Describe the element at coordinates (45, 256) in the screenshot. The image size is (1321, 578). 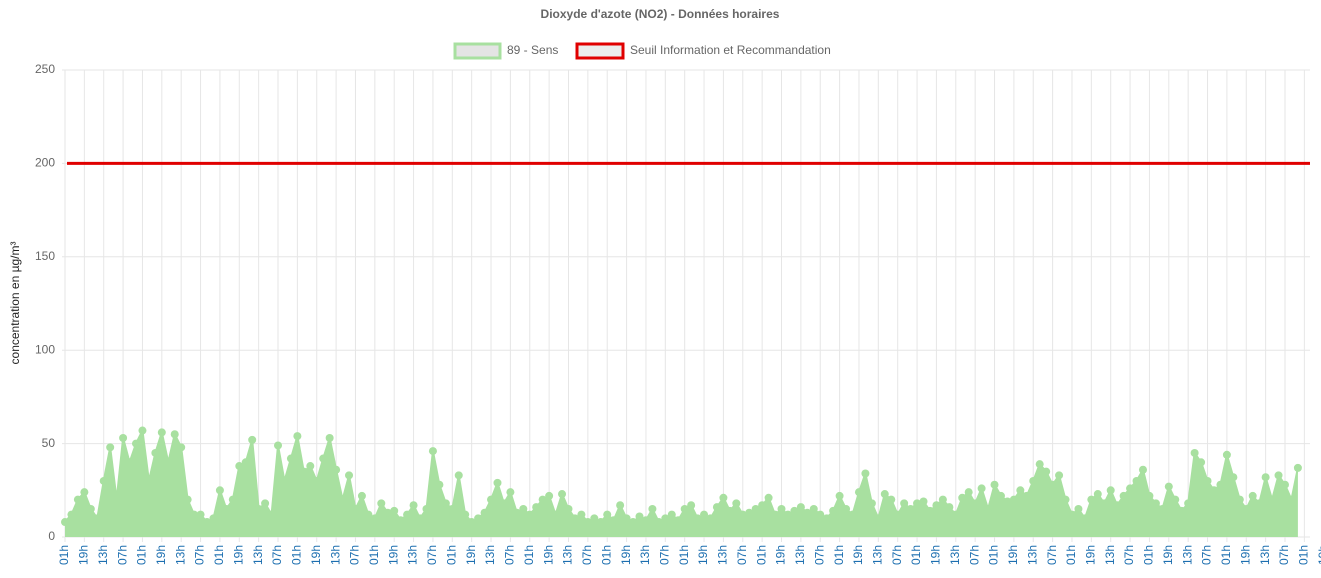
I see `y-tick-label: 150` at that location.